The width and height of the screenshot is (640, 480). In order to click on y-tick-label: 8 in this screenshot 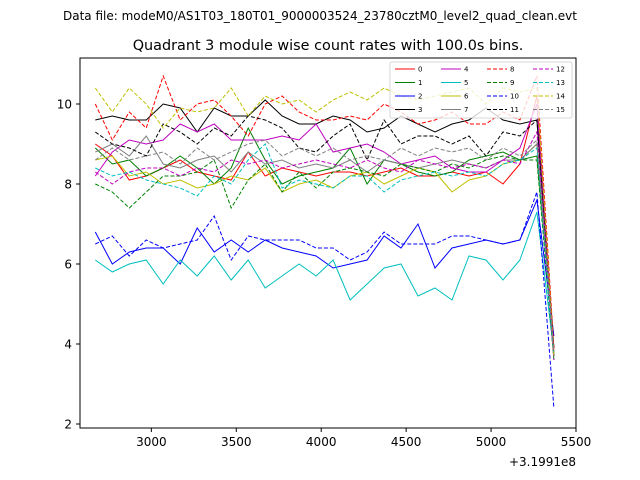, I will do `click(68, 185)`.